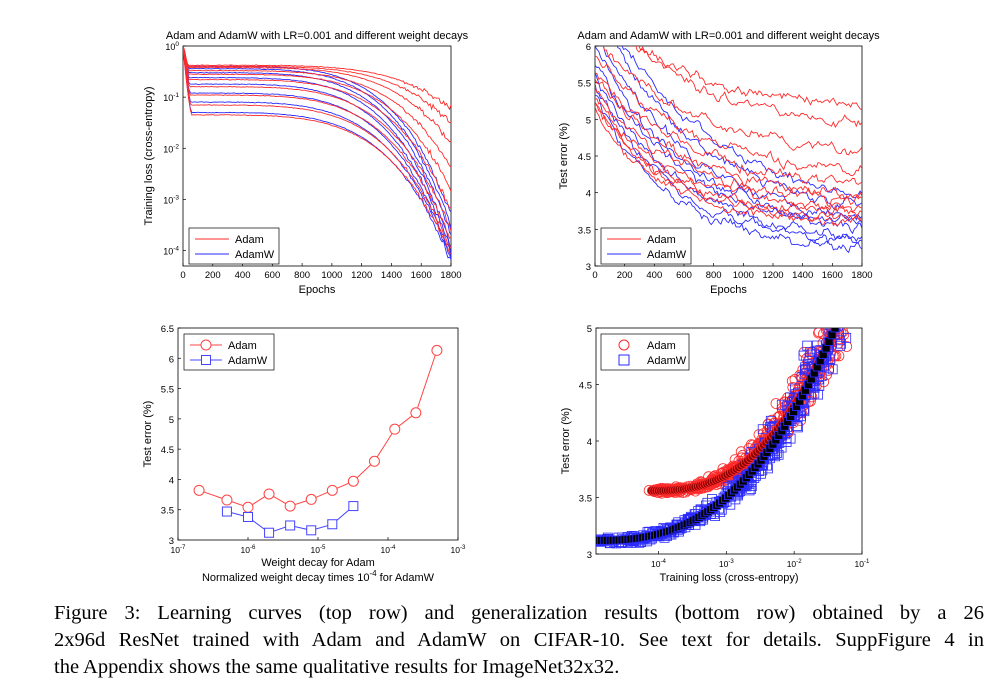 Image resolution: width=1001 pixels, height=698 pixels. Describe the element at coordinates (772, 275) in the screenshot. I see `x-tick-label: 1200` at that location.